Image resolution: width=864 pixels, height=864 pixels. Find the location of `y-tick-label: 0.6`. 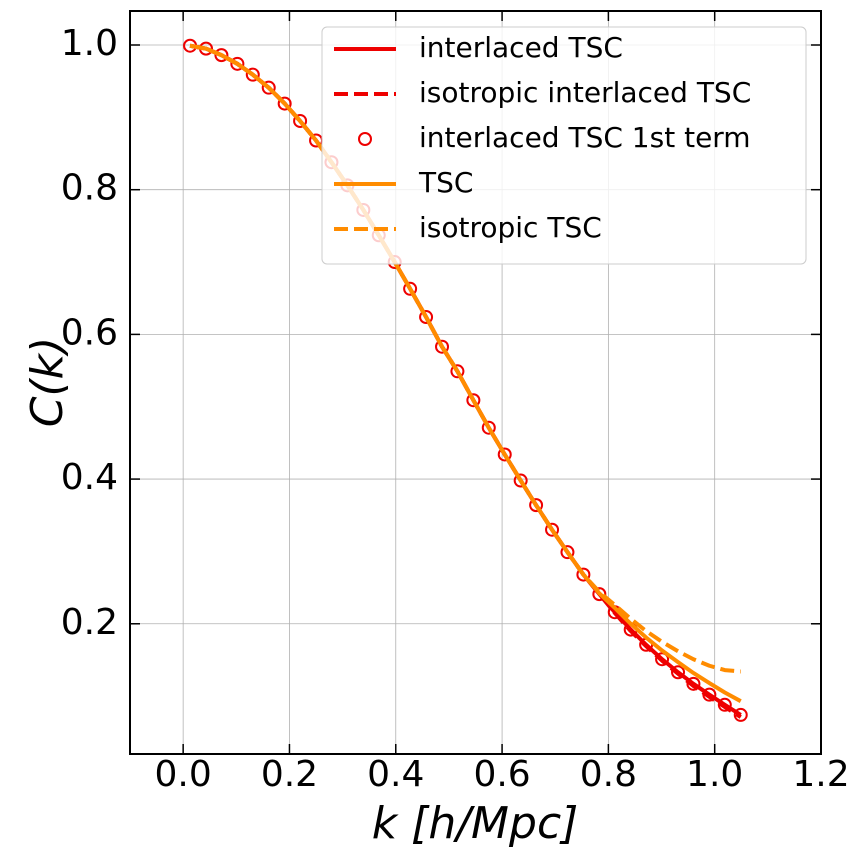

y-tick-label: 0.6 is located at coordinates (89, 332).